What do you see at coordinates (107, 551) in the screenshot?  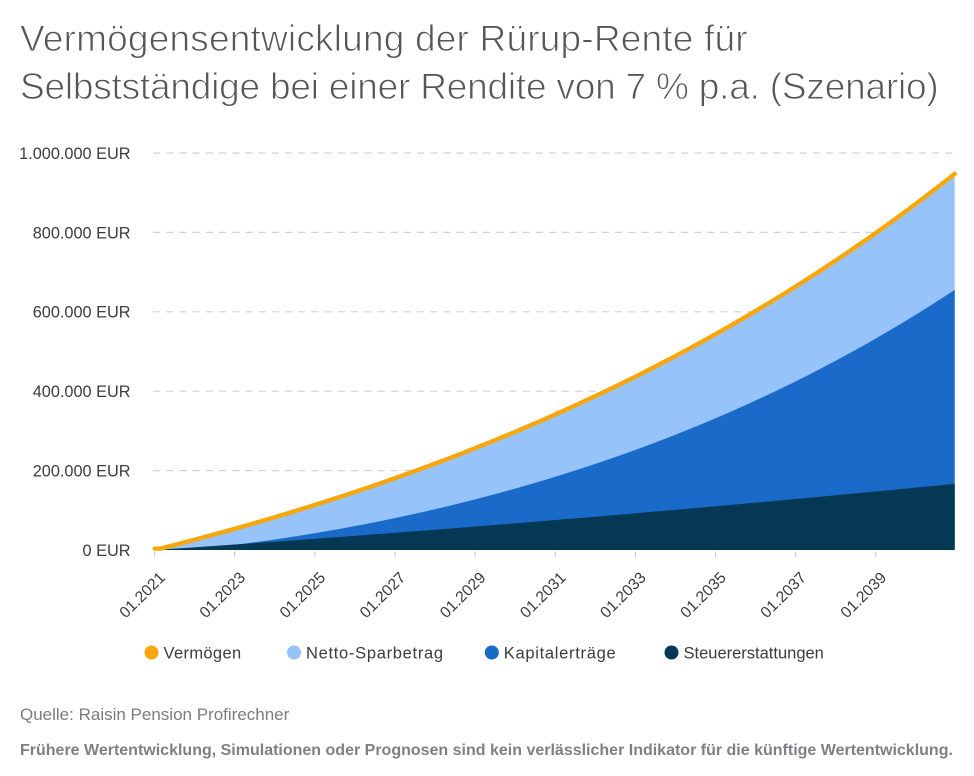 I see `svg-text: 0 EUR` at bounding box center [107, 551].